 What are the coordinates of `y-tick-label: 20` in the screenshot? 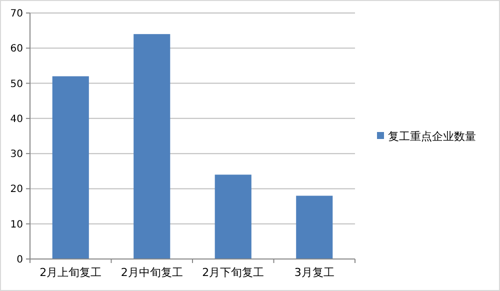 It's located at (16, 190).